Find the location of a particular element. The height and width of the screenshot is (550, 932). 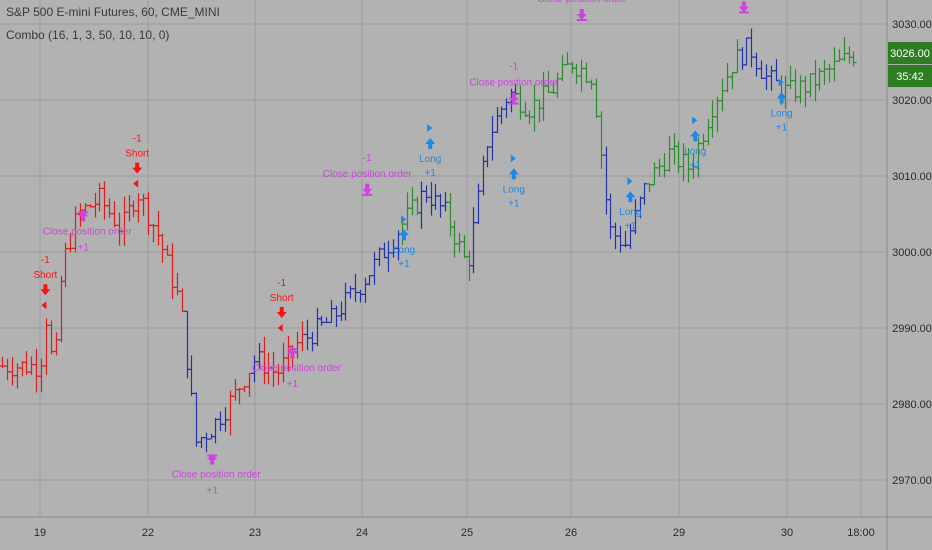

price-tick-label: 3000.00 is located at coordinates (912, 253).